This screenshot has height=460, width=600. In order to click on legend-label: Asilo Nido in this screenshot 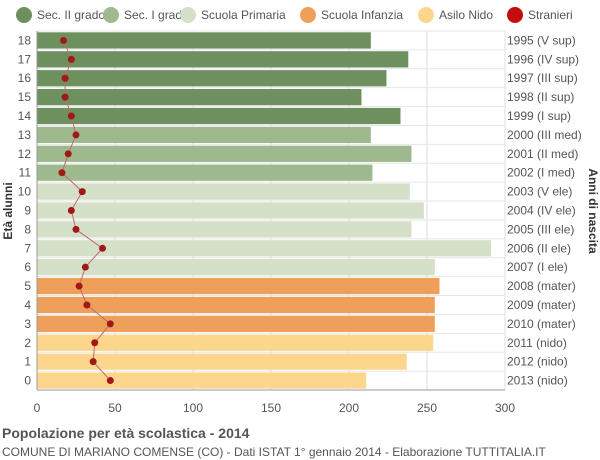, I will do `click(466, 15)`.